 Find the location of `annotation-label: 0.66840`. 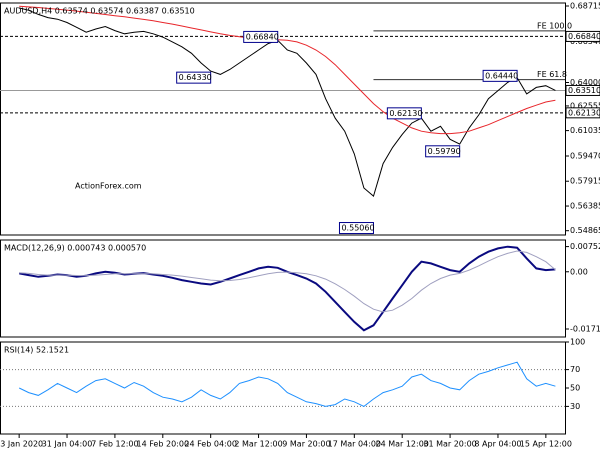

annotation-label: 0.66840 is located at coordinates (262, 36).